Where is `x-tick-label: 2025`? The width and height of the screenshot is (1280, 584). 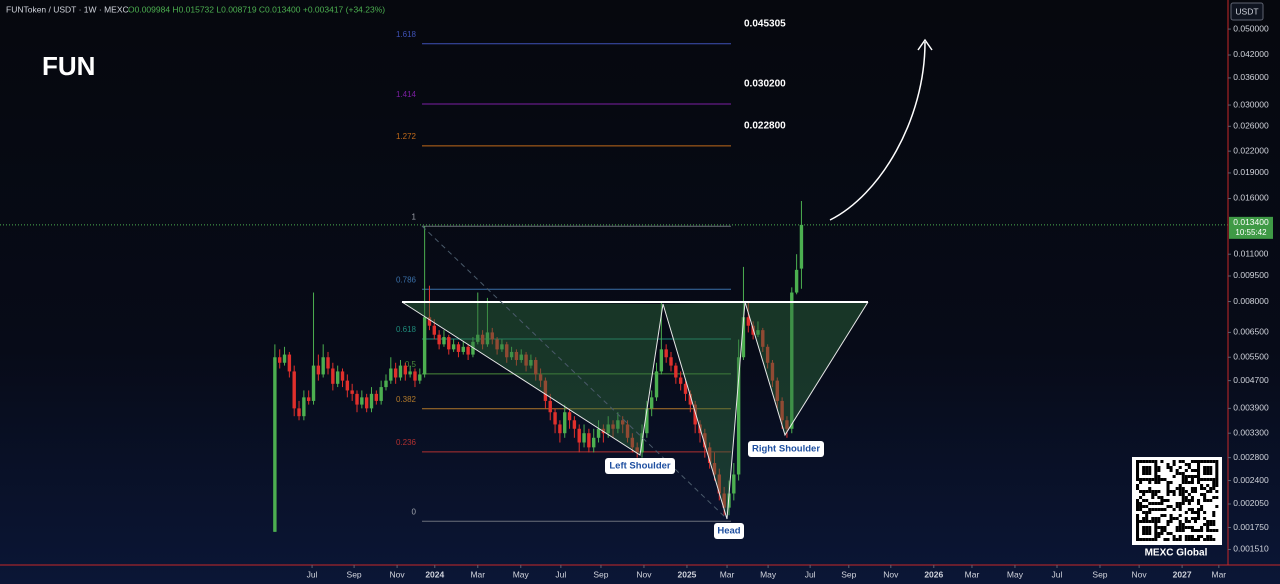 x-tick-label: 2025 is located at coordinates (686, 574).